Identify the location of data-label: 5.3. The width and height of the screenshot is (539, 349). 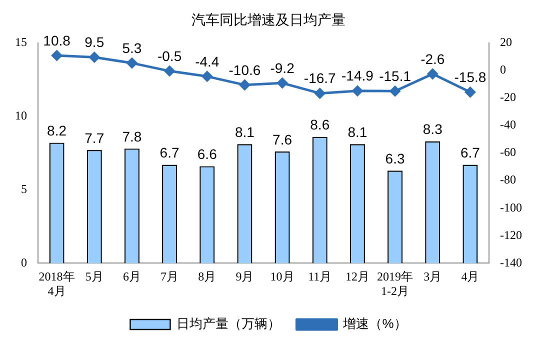
(132, 48).